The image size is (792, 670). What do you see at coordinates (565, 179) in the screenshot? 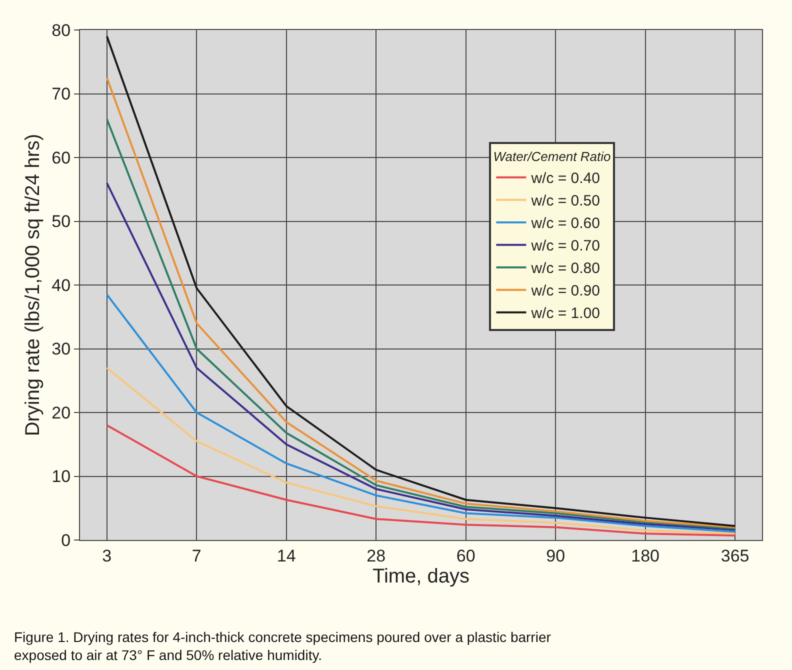
I see `legend-label: w/c = 0.40` at bounding box center [565, 179].